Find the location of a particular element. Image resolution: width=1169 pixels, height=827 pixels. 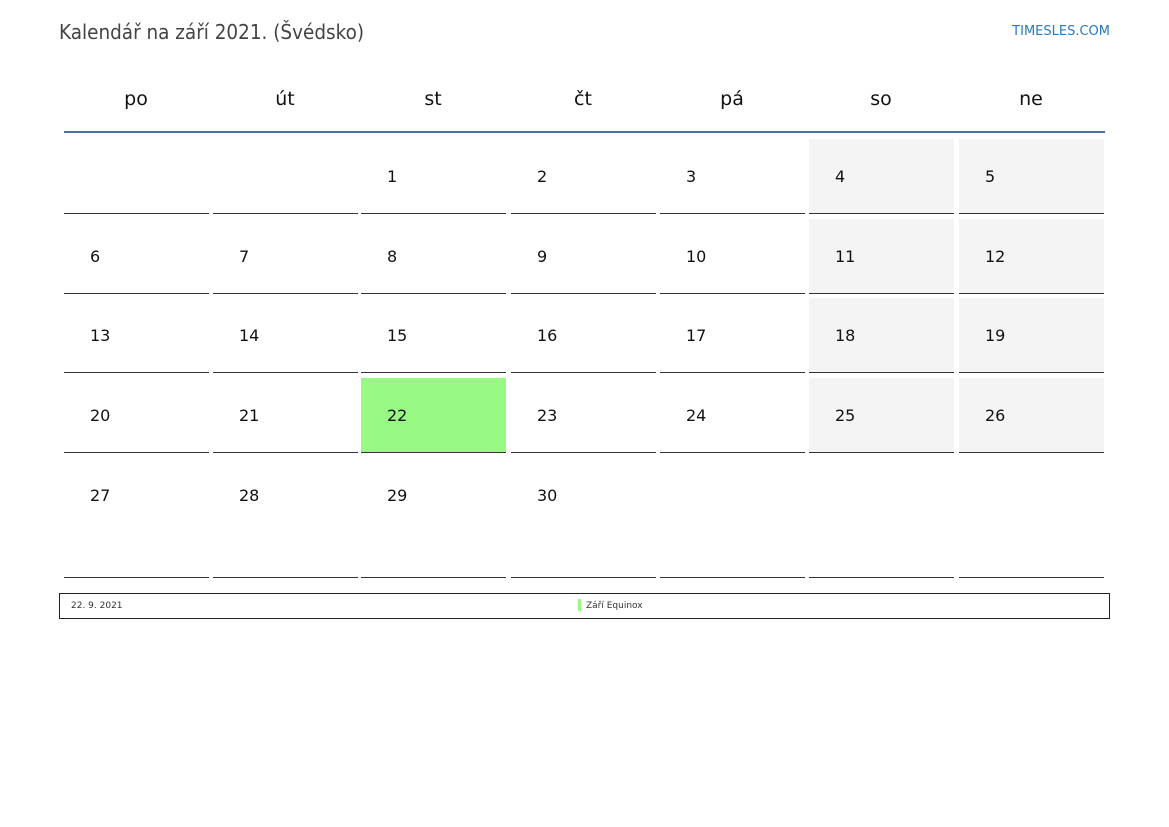

day-number: 3 is located at coordinates (691, 176).